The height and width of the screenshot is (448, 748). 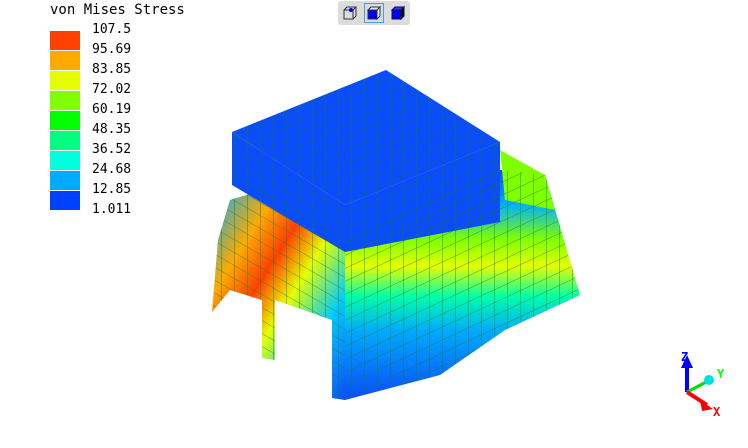 I want to click on cube-point-icon, so click(x=350, y=13).